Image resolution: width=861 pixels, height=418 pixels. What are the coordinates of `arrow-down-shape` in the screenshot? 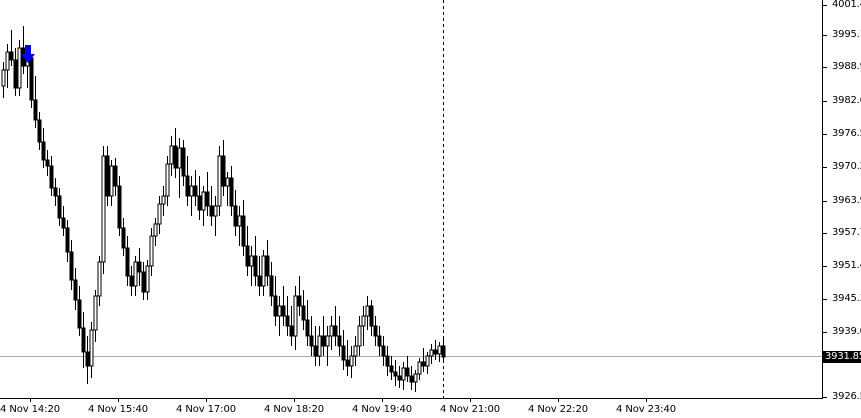 It's located at (28, 54).